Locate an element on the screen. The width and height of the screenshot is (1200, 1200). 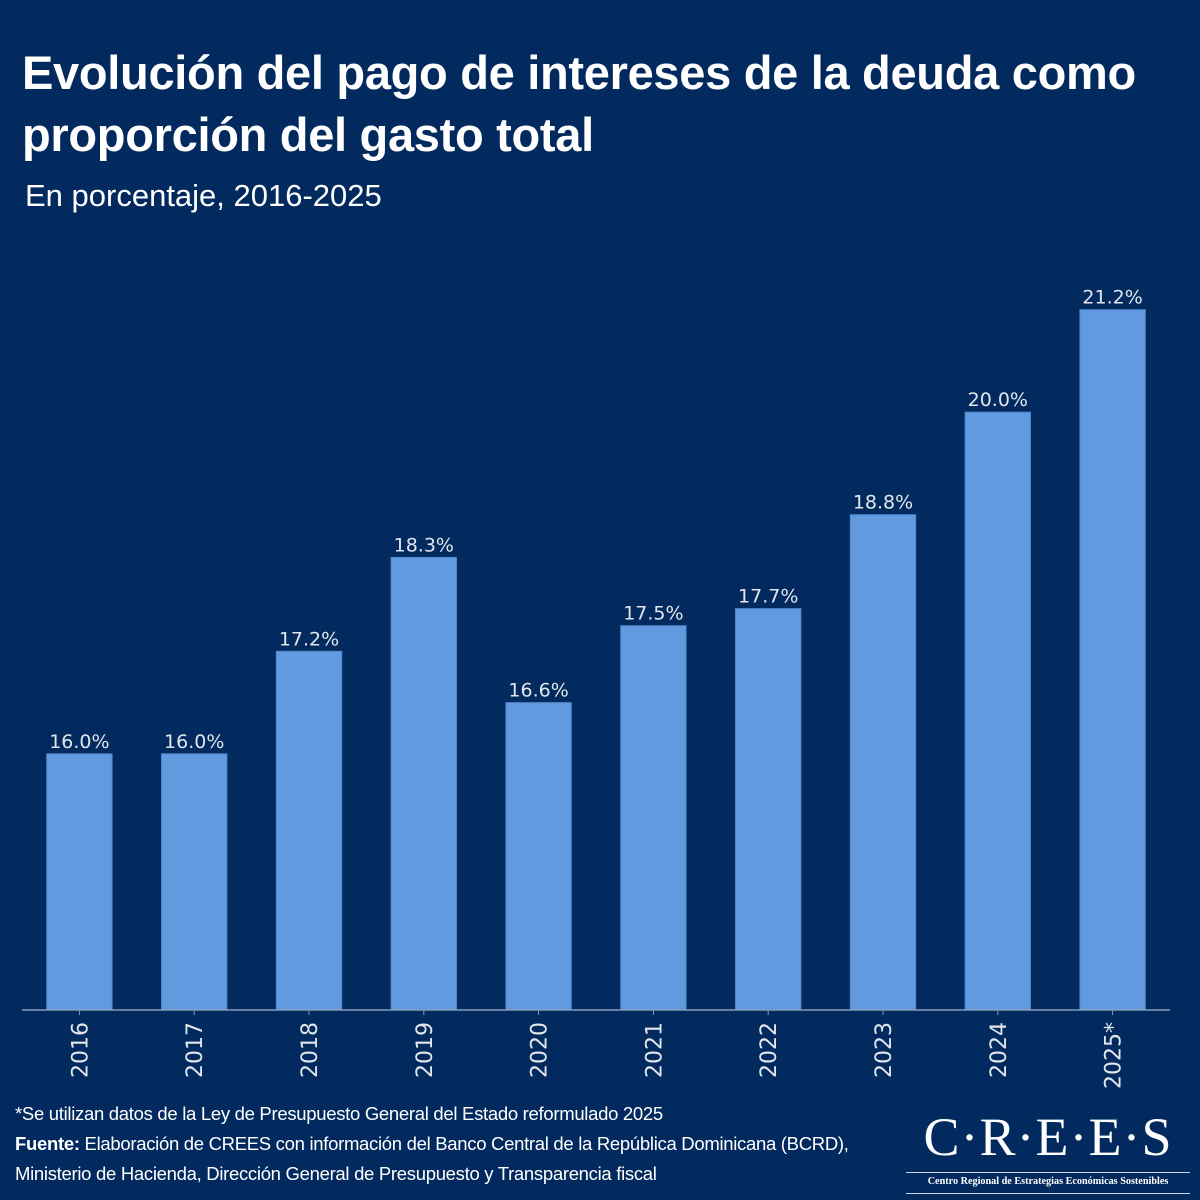
data-label-2023: 18.8% is located at coordinates (883, 503).